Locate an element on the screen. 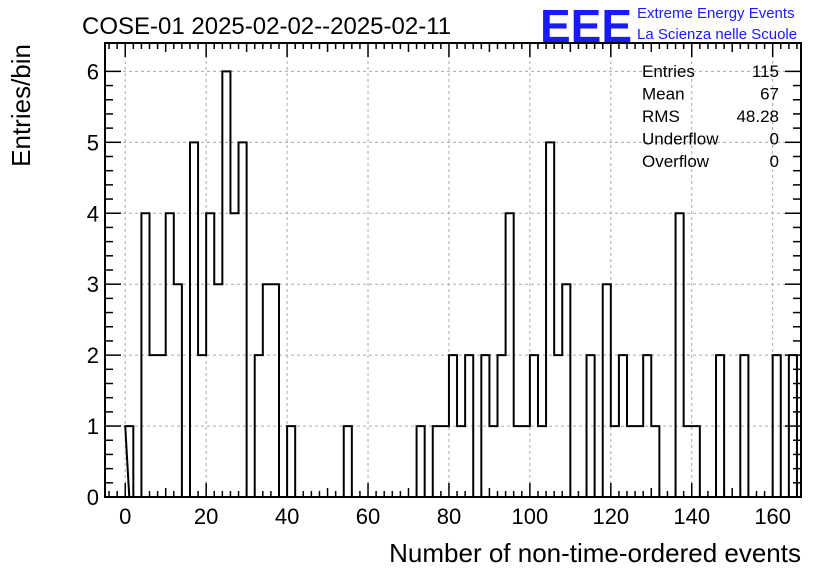 The height and width of the screenshot is (572, 836). y-tick-label: 1 is located at coordinates (93, 426).